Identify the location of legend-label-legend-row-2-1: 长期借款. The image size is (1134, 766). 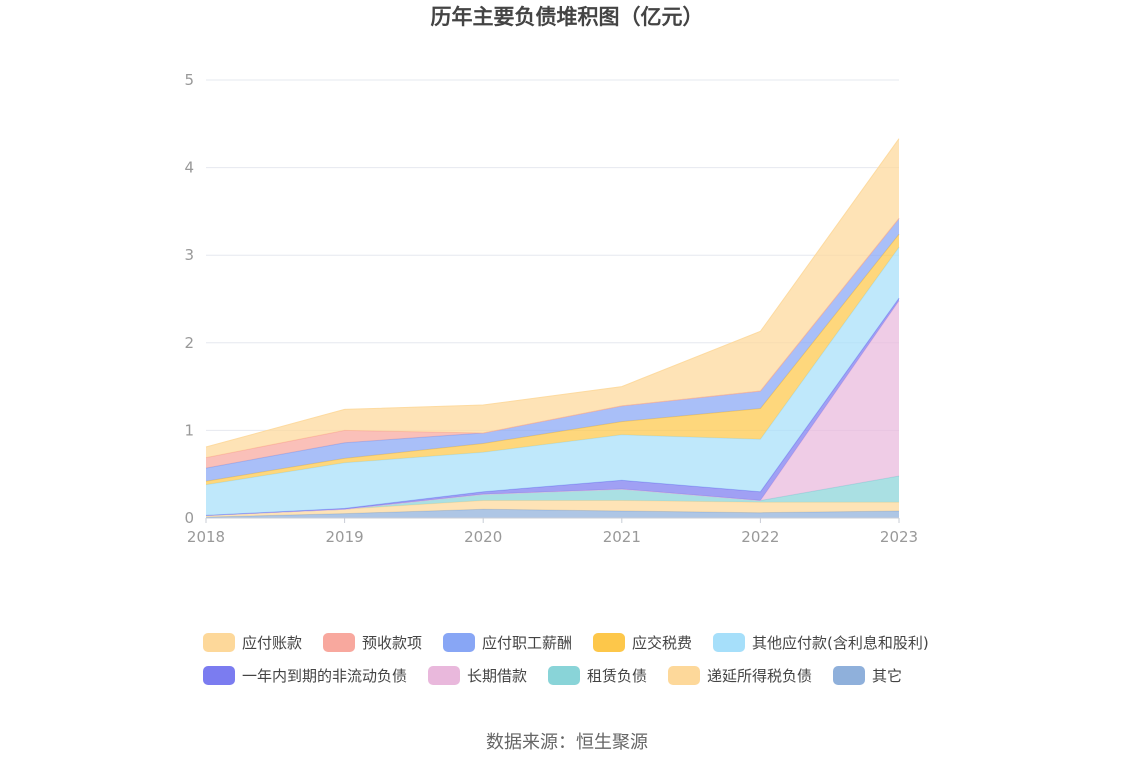
(497, 676).